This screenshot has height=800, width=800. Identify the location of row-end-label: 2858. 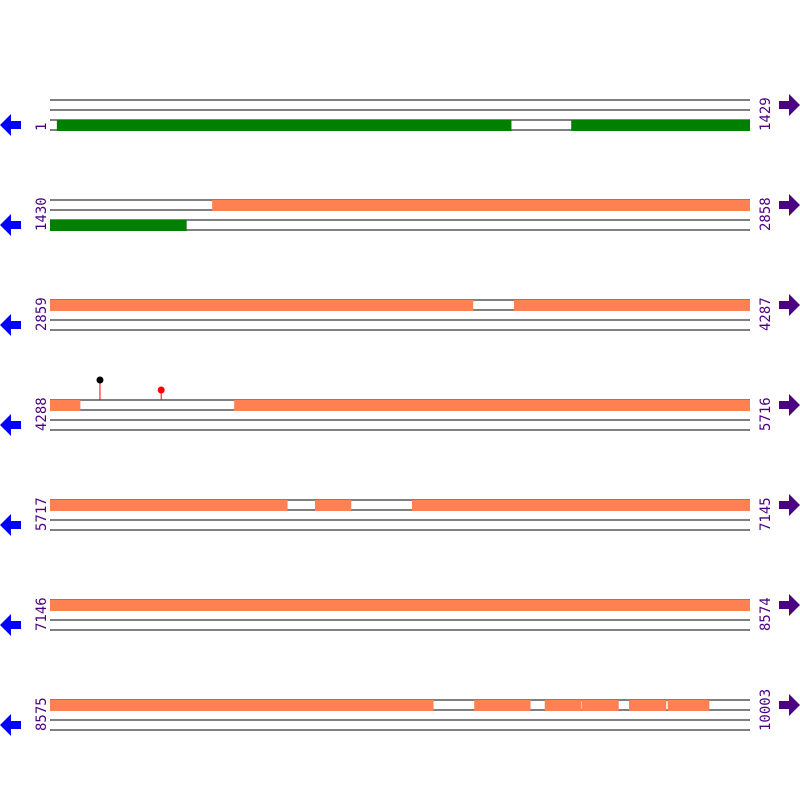
(766, 214).